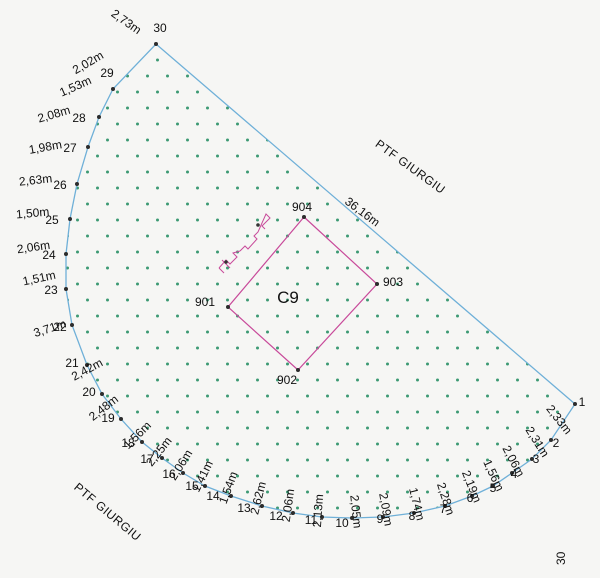 Image resolution: width=600 pixels, height=578 pixels. Describe the element at coordinates (107, 73) in the screenshot. I see `vertex-label: 29` at that location.